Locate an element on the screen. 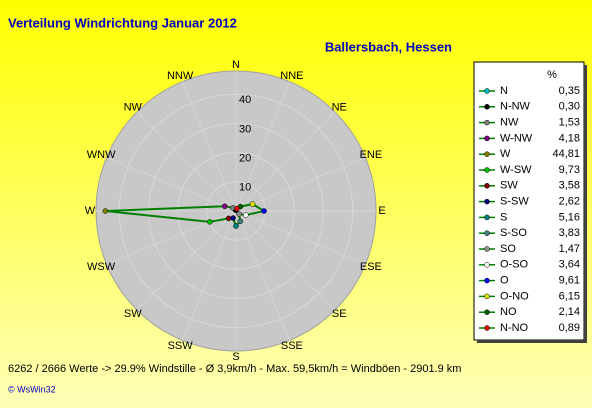 The image size is (592, 408). compass-label: S is located at coordinates (235, 357).